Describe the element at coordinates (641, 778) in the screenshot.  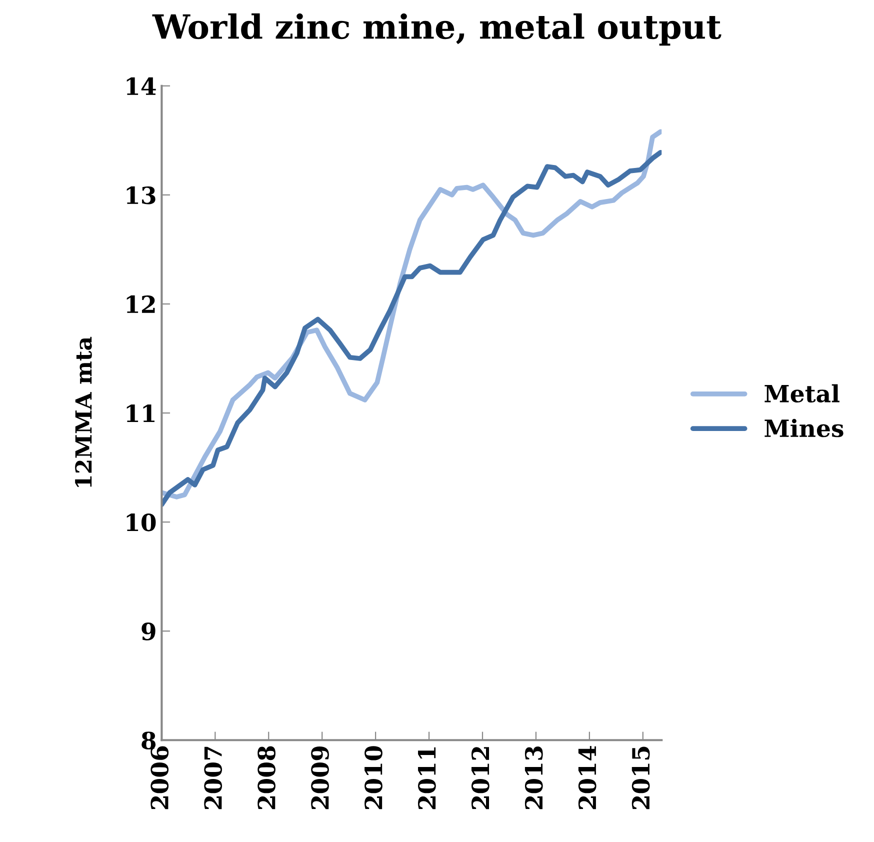
I see `x-tick-label: 2015` at that location.